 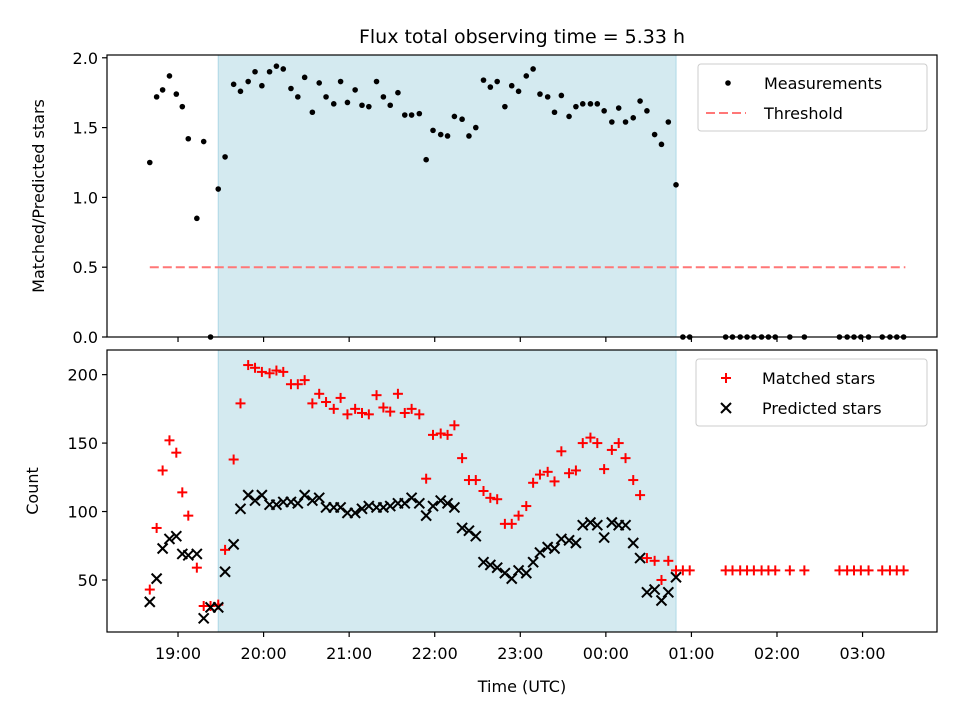 What do you see at coordinates (726, 408) in the screenshot?
I see `legend-marker-b` at bounding box center [726, 408].